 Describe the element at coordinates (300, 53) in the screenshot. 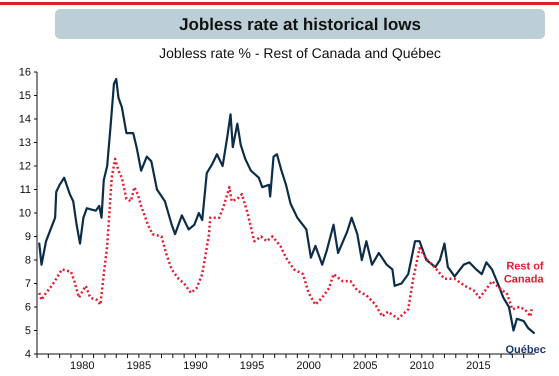

I see `chart-subtitle: Jobless rate % - Rest of Canada and Québec` at that location.